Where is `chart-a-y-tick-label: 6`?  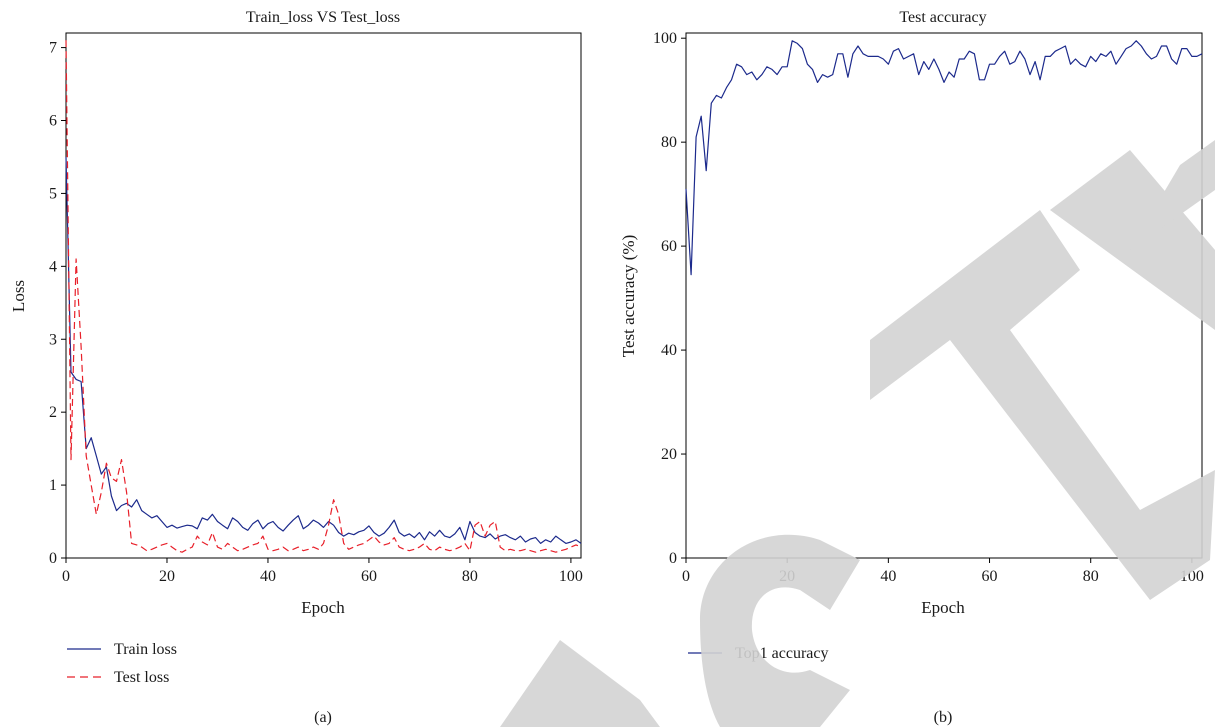
chart-a-y-tick-label: 6 is located at coordinates (53, 121).